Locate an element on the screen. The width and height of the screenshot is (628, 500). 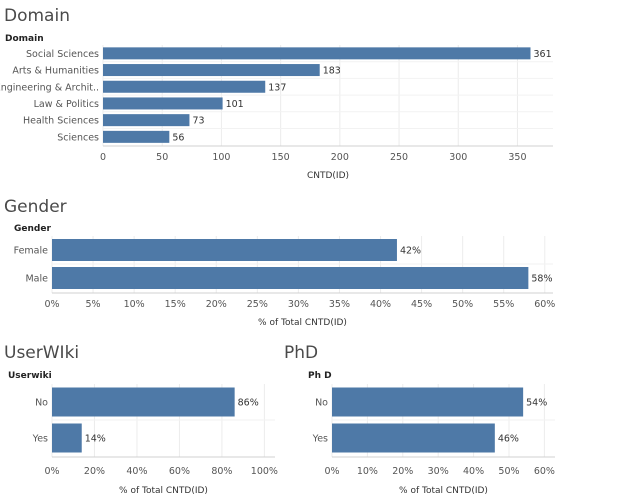
phd-row-header: Ph D is located at coordinates (320, 376).